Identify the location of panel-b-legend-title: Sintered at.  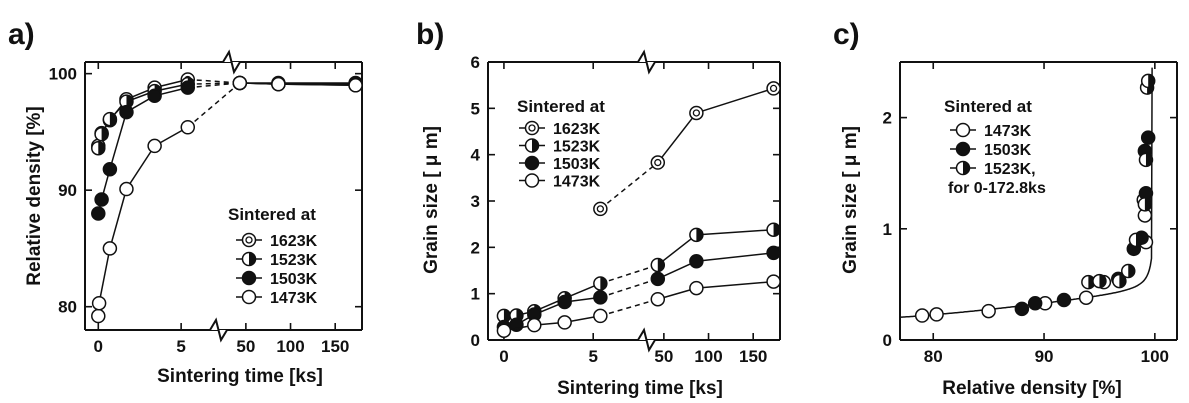
(561, 106).